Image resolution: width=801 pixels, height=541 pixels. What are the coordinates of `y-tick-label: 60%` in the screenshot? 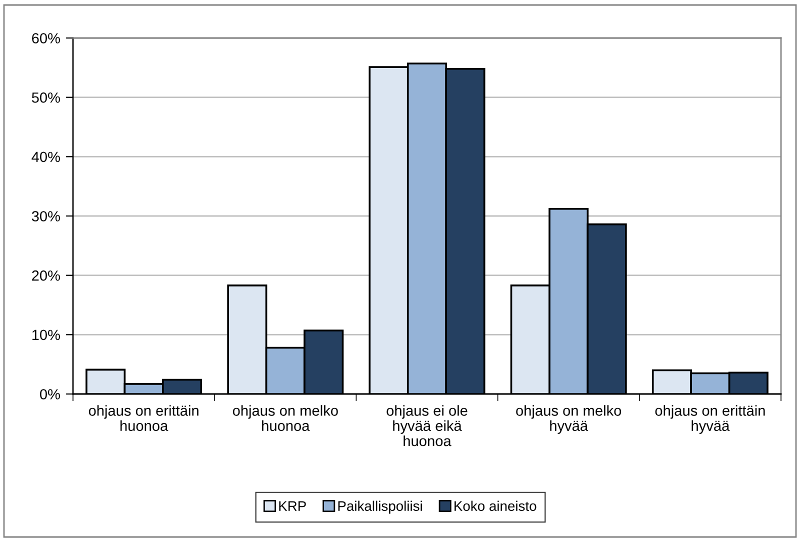 It's located at (46, 38).